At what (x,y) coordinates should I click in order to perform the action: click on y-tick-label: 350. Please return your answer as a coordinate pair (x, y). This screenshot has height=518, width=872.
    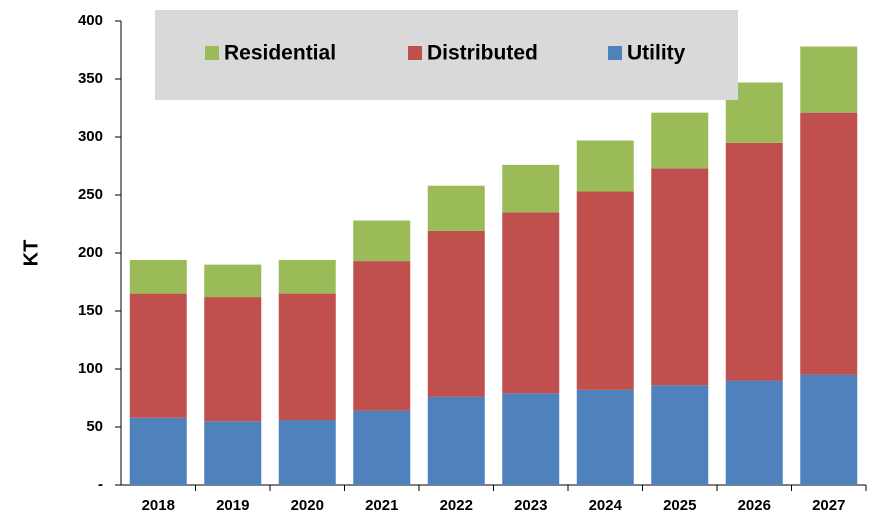
    Looking at the image, I should click on (90, 78).